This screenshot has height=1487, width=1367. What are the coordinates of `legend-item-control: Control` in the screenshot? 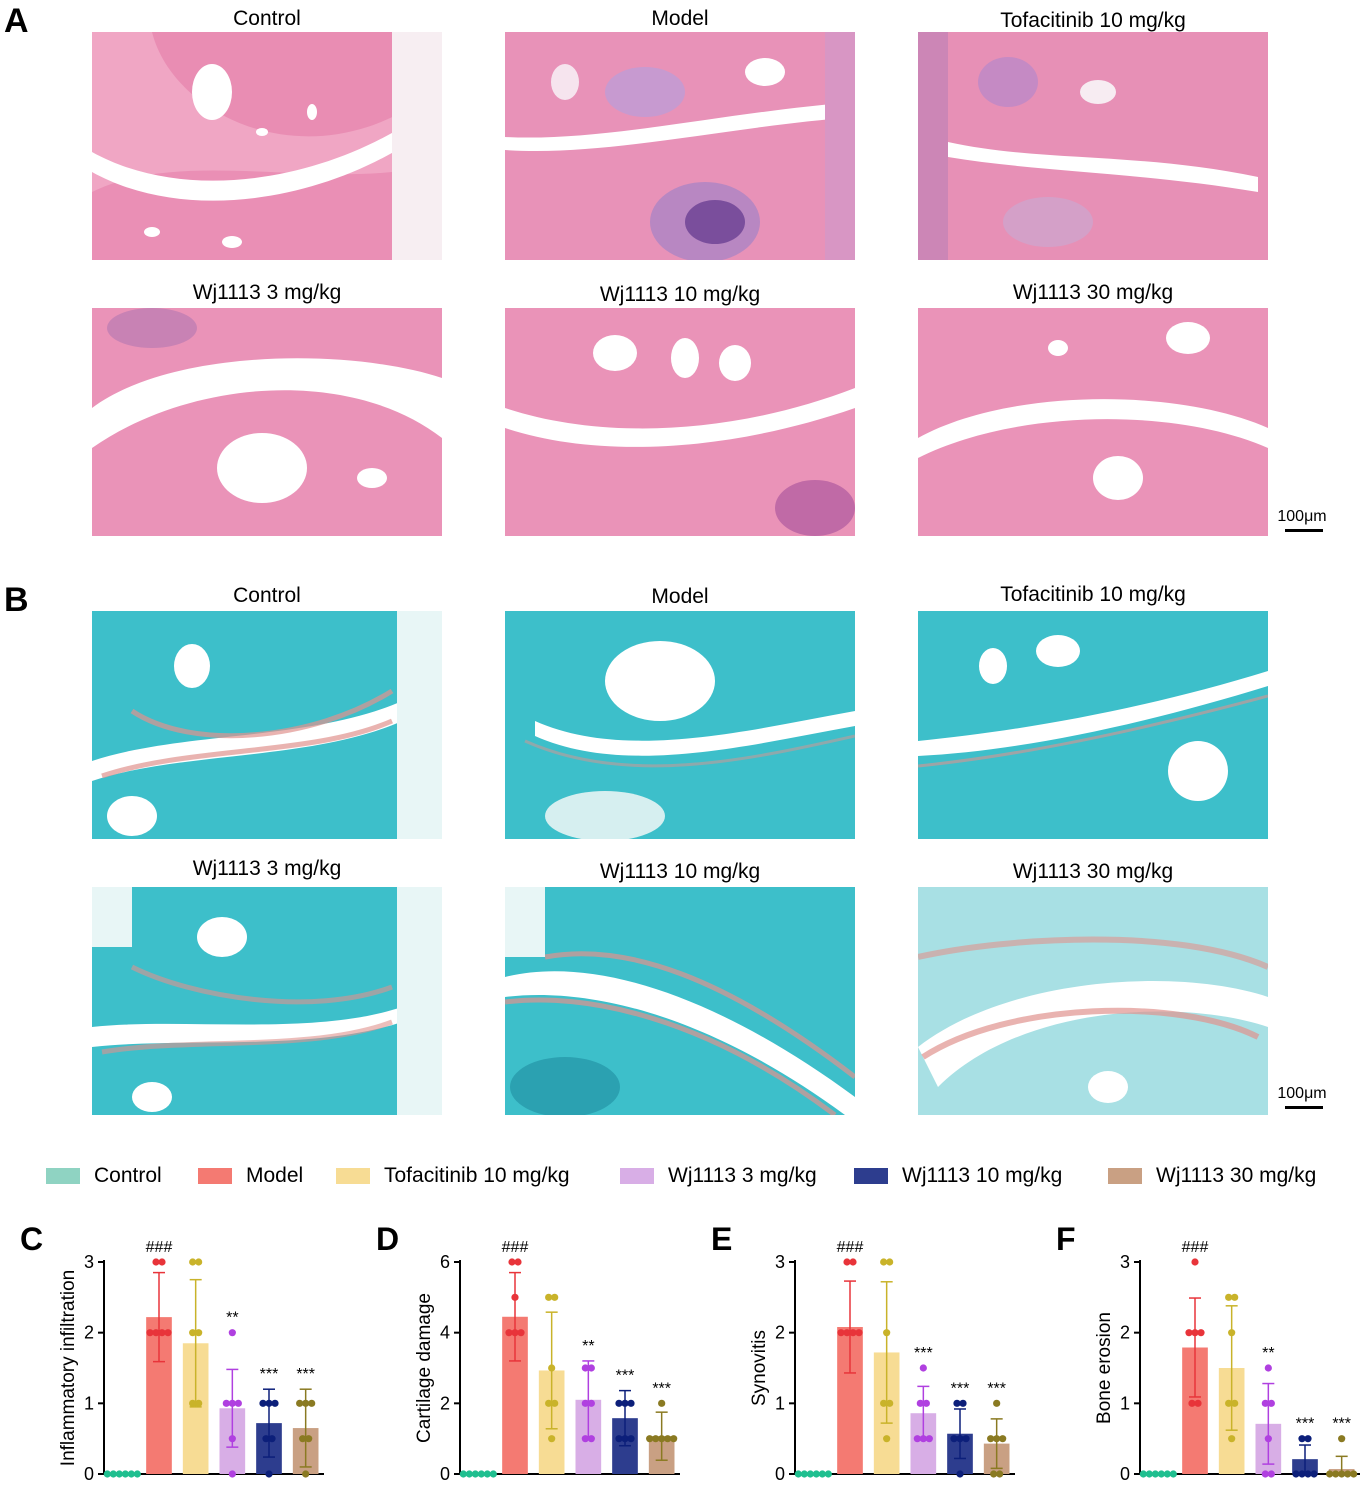 It's located at (104, 1176).